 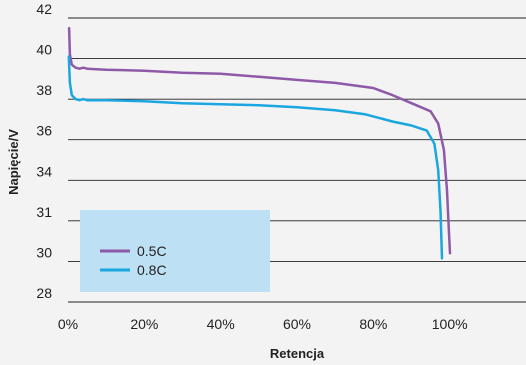 I want to click on x-tick-label: 100%, so click(x=450, y=324).